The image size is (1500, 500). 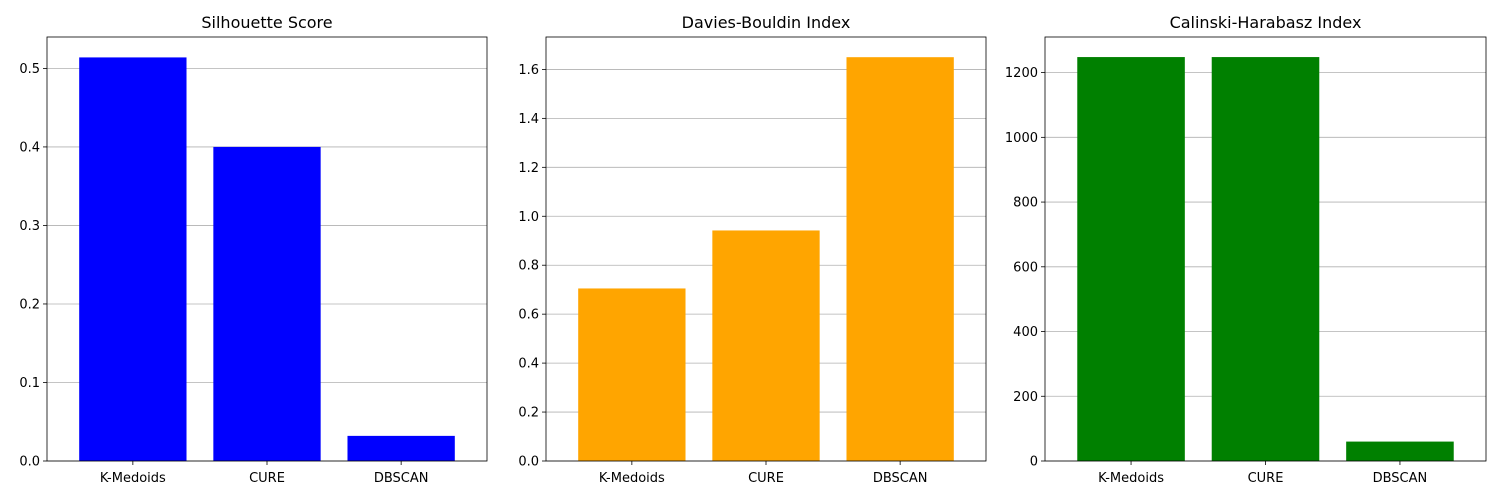 I want to click on chart-title: Calinski-Harabasz Index, so click(x=1266, y=22).